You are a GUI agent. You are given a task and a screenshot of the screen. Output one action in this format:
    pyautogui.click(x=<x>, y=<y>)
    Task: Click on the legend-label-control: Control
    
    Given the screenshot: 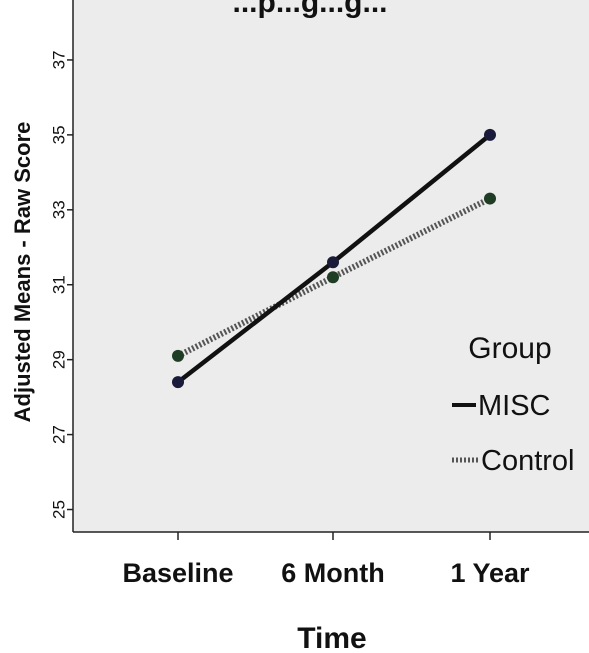 What is the action you would take?
    pyautogui.click(x=528, y=461)
    